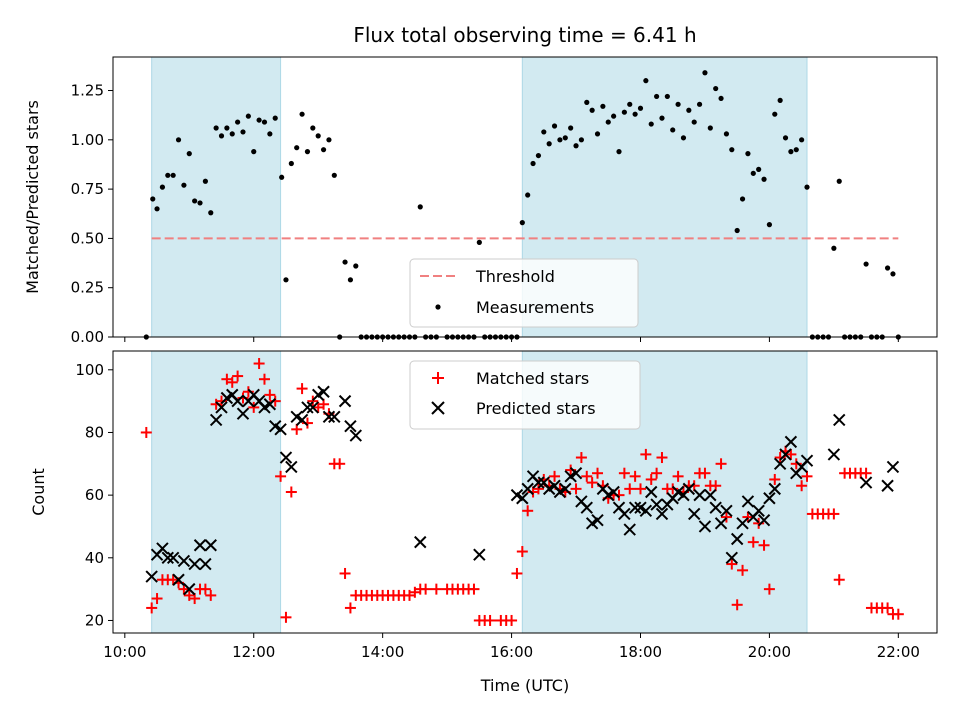 The height and width of the screenshot is (720, 960). What do you see at coordinates (769, 652) in the screenshot?
I see `x-tick-label: 20:00` at bounding box center [769, 652].